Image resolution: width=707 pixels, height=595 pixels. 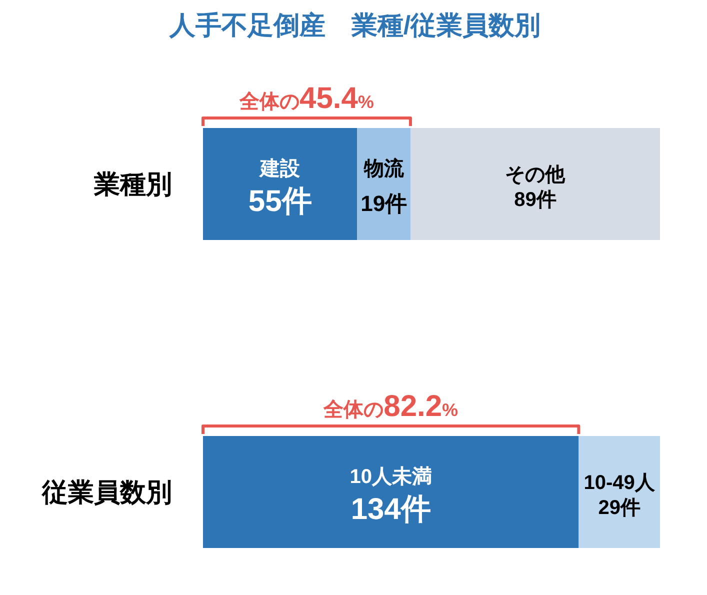 What do you see at coordinates (354, 25) in the screenshot?
I see `chart-title: 人手不足倒産 業種/従業員数別` at bounding box center [354, 25].